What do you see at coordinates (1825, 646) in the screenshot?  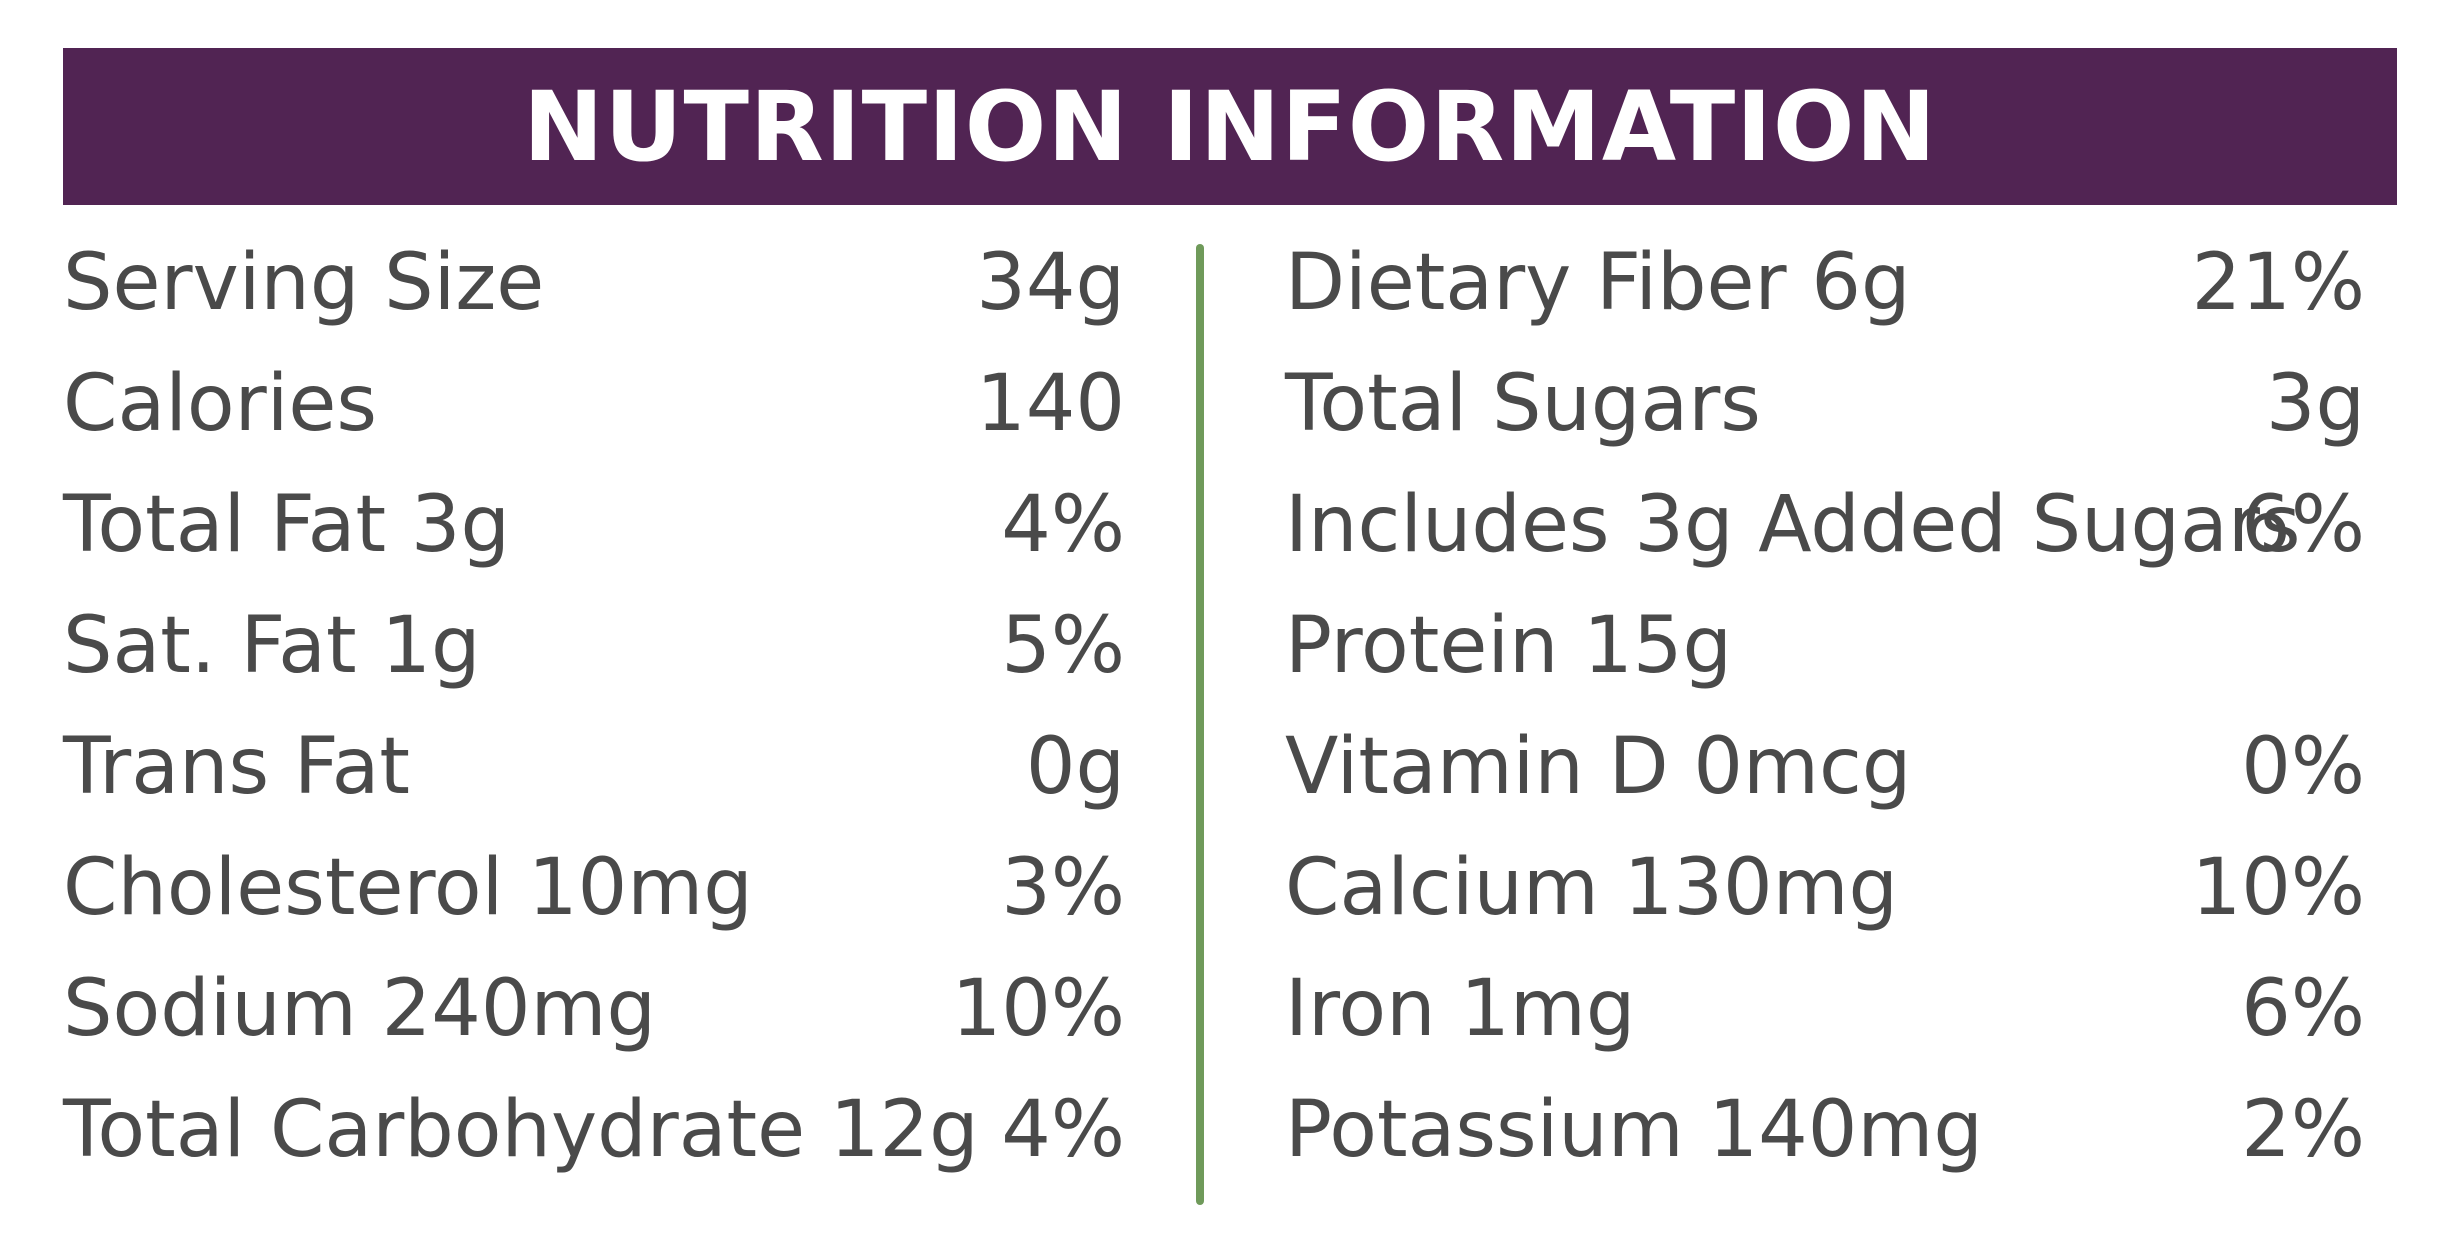 I see `nutrient-row-protein: Protein 15g` at bounding box center [1825, 646].